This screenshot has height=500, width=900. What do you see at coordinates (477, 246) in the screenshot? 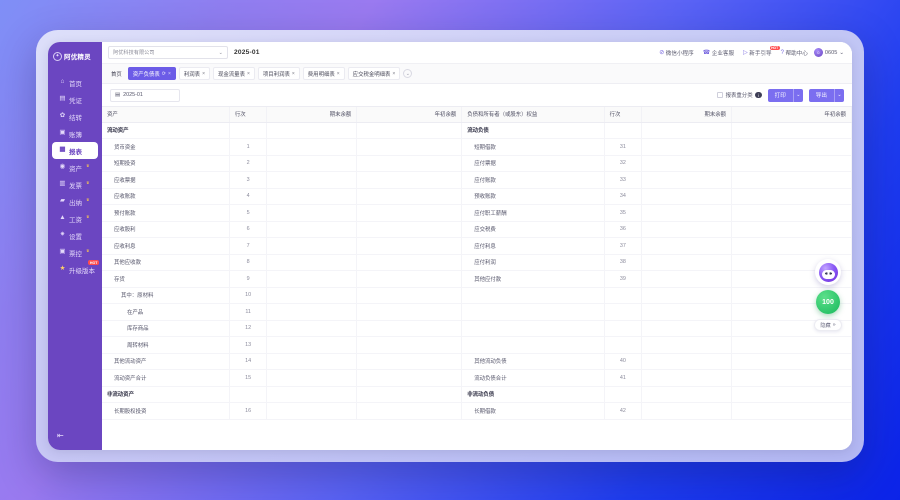
I see `table-row: 应收利息 7 应付利息 37` at bounding box center [477, 246].